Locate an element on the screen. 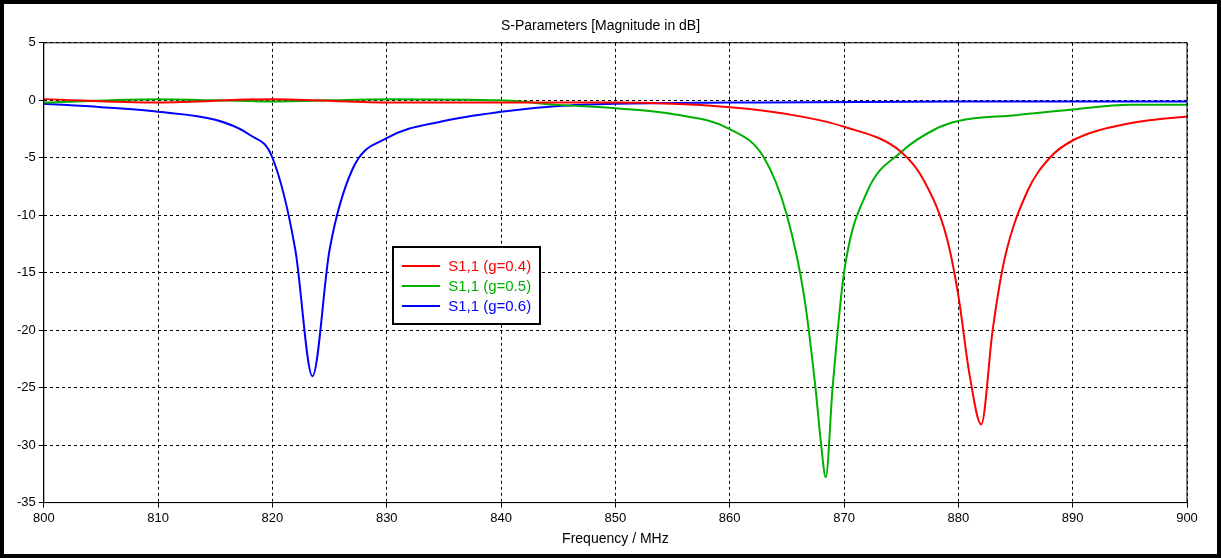 The image size is (1221, 558). y-tick-label: -35 is located at coordinates (26, 502).